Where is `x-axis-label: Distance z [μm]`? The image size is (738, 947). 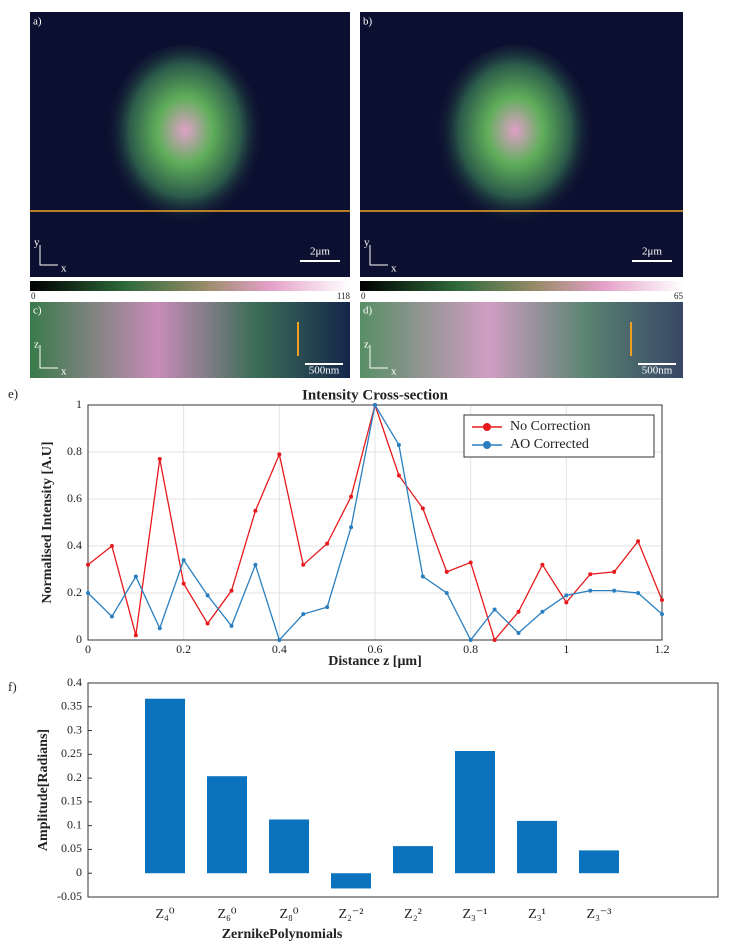 x-axis-label: Distance z [μm] is located at coordinates (374, 661).